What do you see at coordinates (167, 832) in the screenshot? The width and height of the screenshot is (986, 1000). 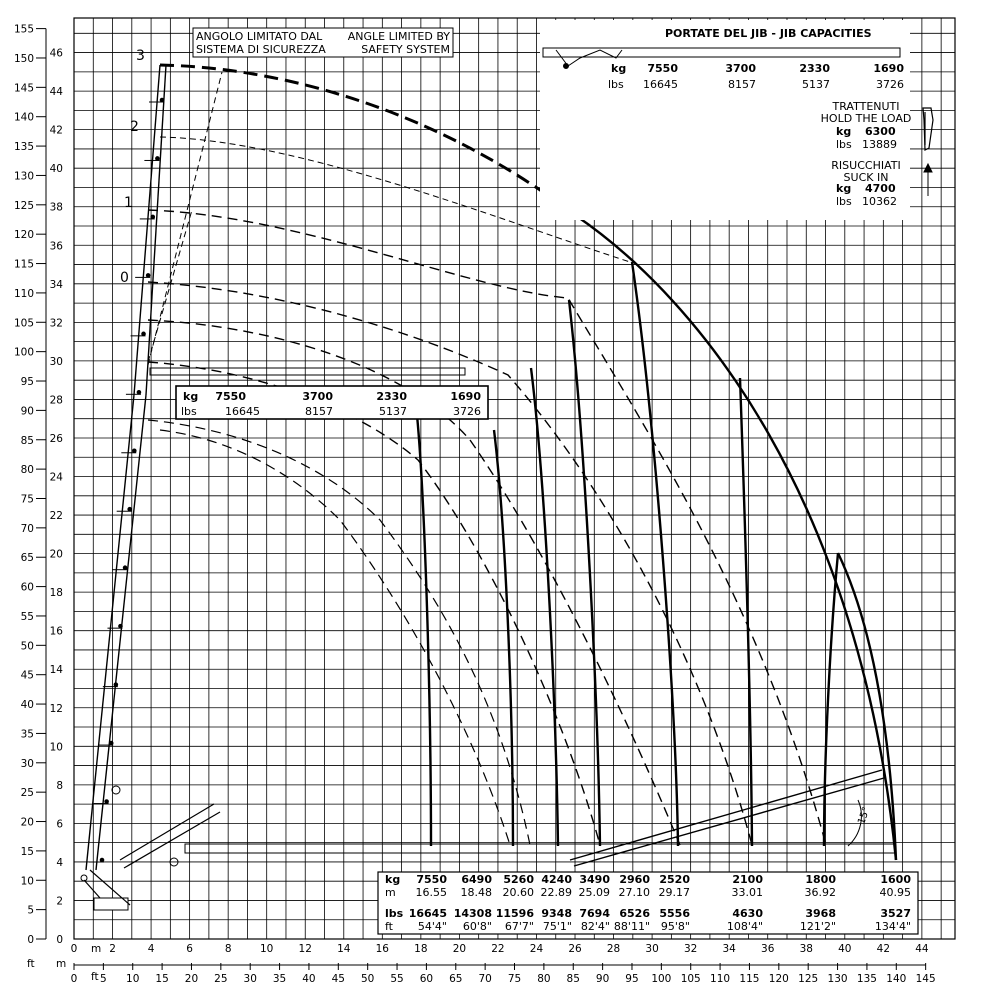 I see `knuckle-boom` at bounding box center [167, 832].